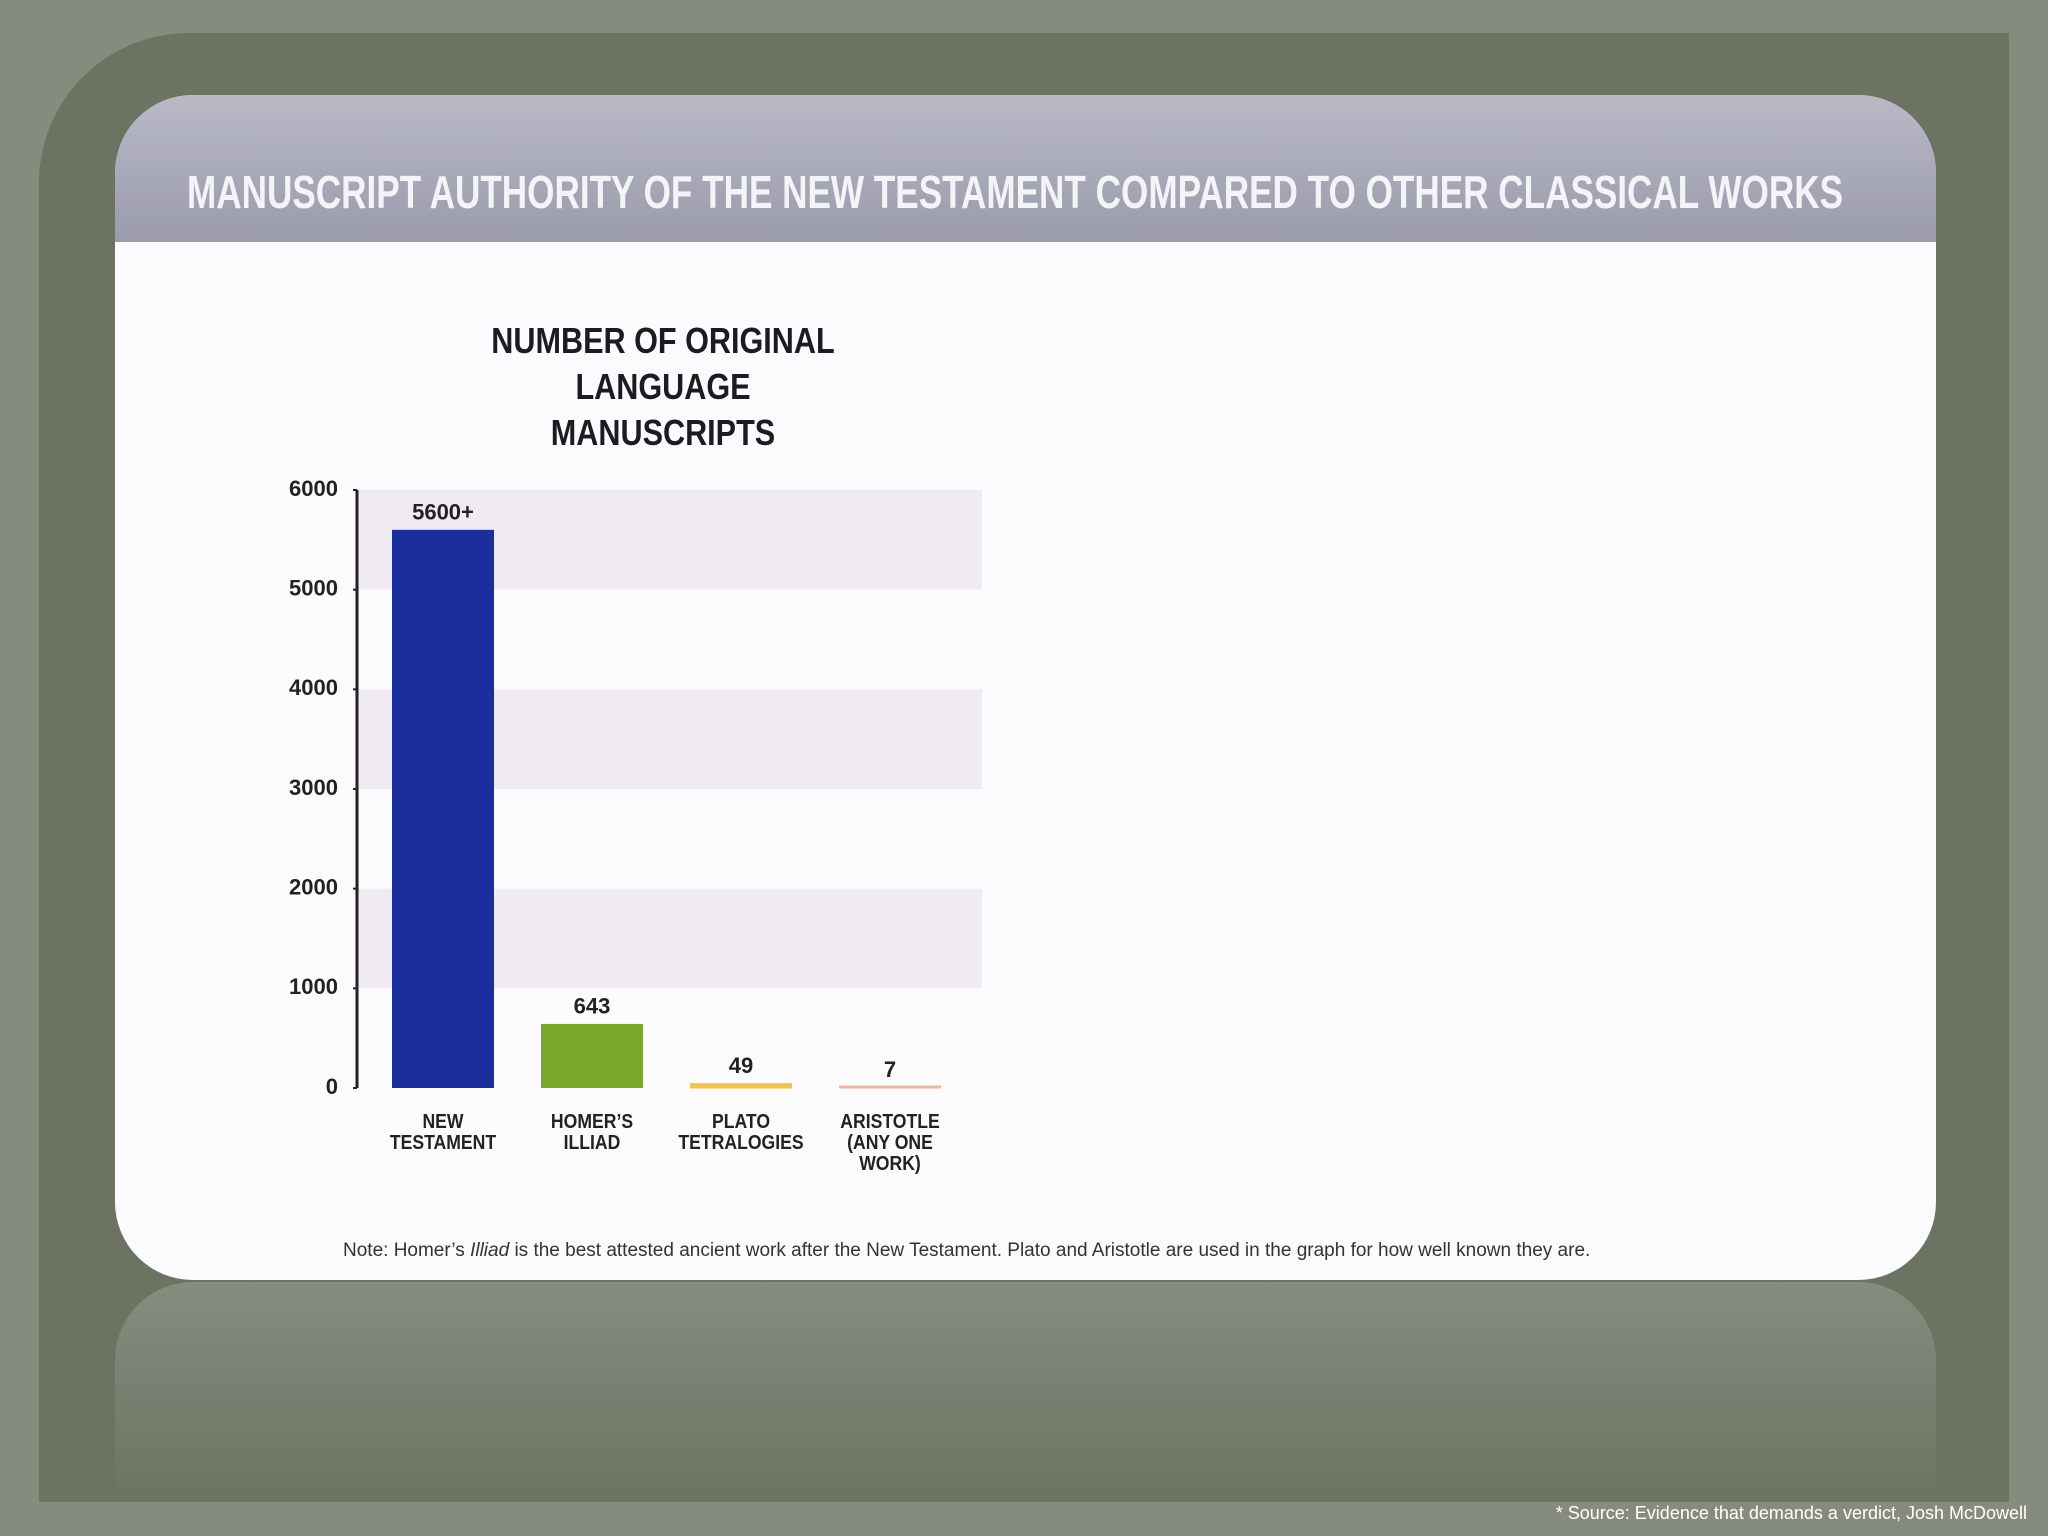 This screenshot has height=1536, width=2048. Describe the element at coordinates (313, 587) in the screenshot. I see `y-tick-label: 5000` at that location.